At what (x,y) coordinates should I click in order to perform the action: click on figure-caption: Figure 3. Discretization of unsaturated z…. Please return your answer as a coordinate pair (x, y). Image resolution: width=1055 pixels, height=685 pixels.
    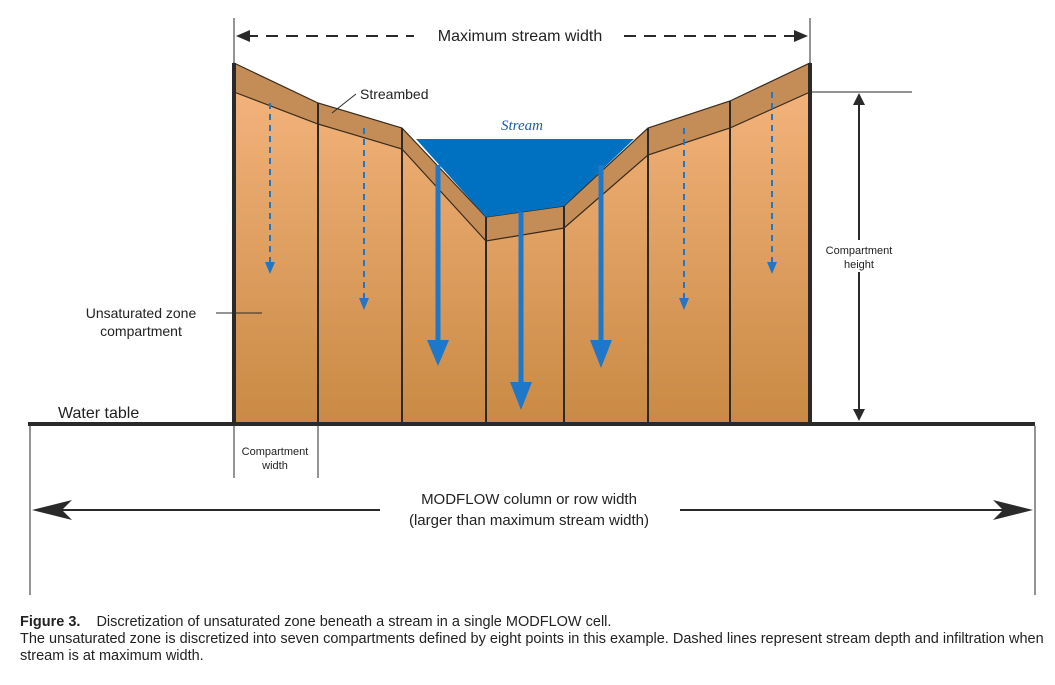
    Looking at the image, I should click on (535, 639).